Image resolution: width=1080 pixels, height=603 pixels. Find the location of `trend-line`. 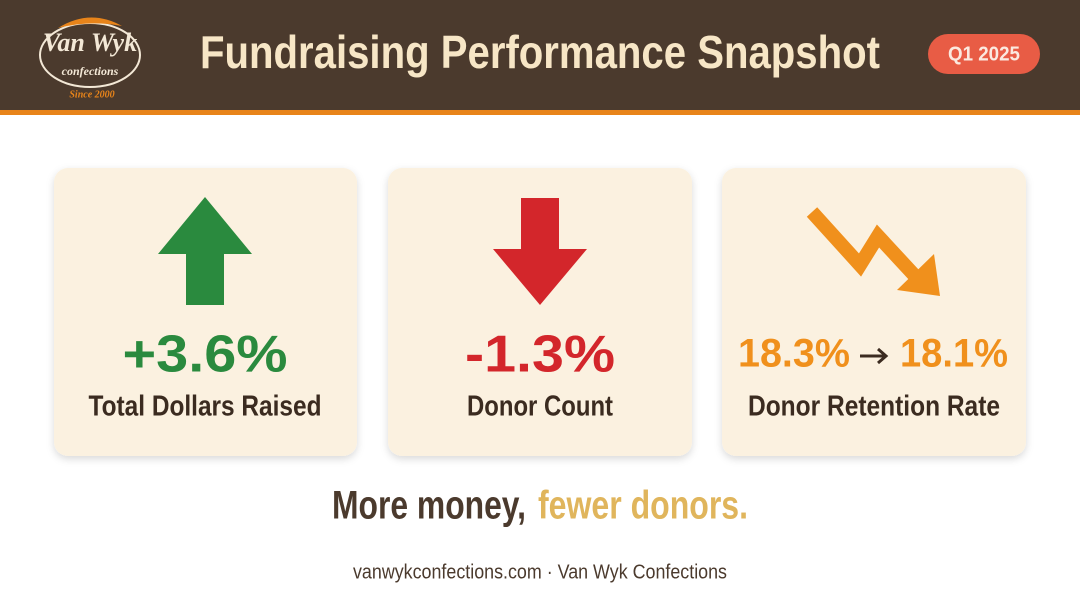

trend-line is located at coordinates (863, 244).